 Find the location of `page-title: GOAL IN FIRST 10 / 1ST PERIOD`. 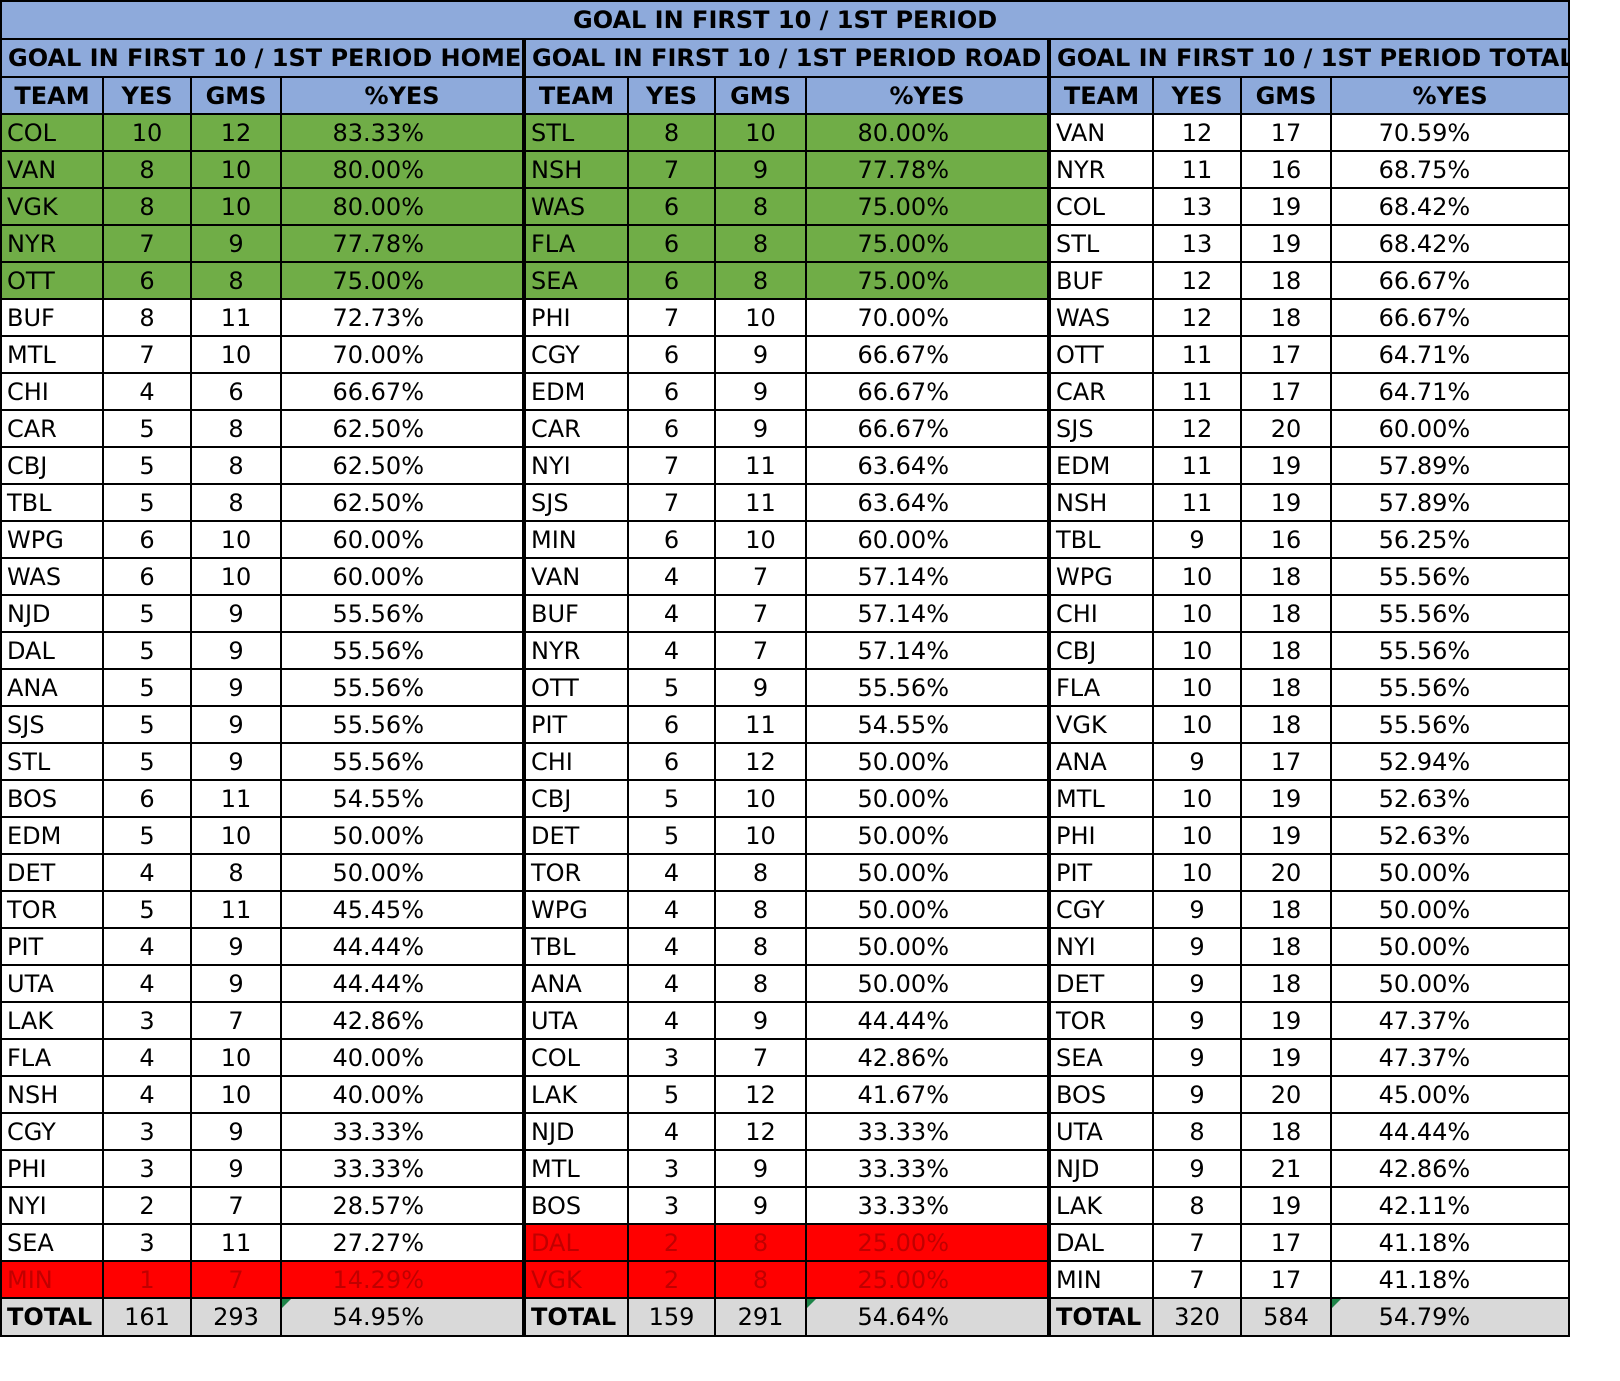

page-title: GOAL IN FIRST 10 / 1ST PERIOD is located at coordinates (785, 20).